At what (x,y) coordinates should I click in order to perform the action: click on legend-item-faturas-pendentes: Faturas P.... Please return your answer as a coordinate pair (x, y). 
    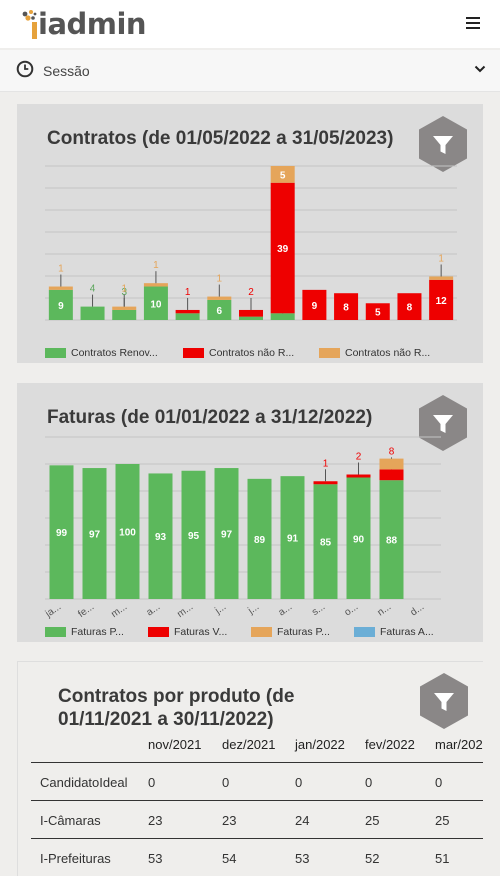
    Looking at the image, I should click on (290, 632).